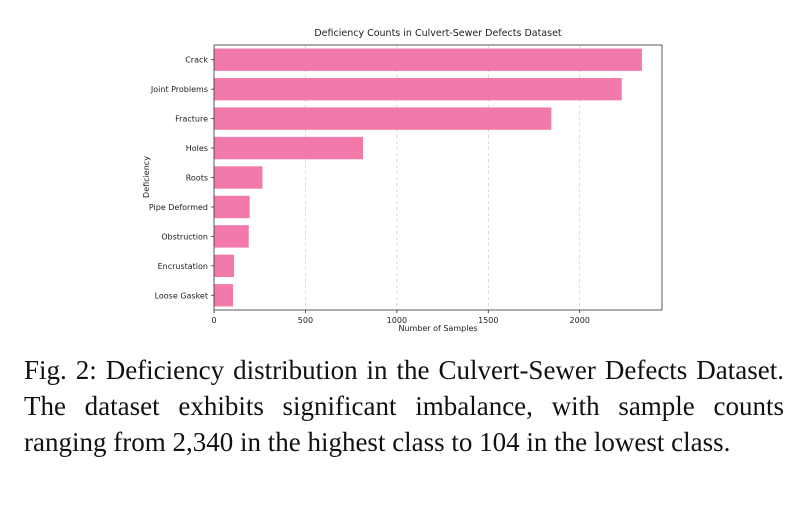 The width and height of the screenshot is (805, 523). I want to click on y-tick-label: Pipe Deformed, so click(178, 207).